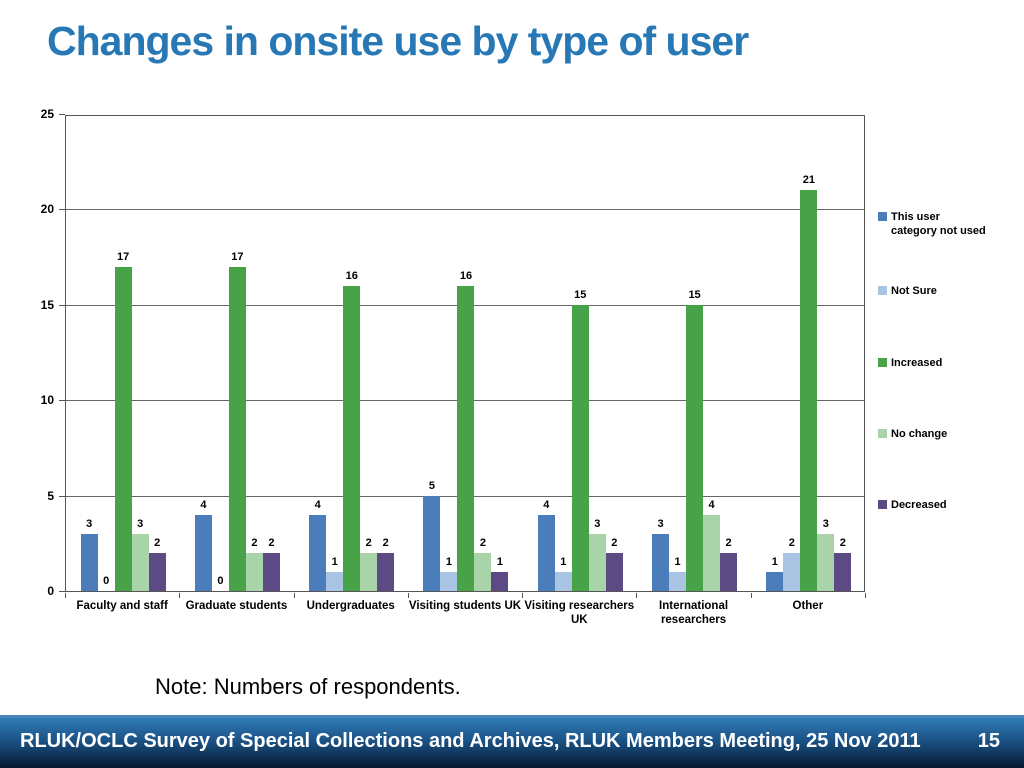  Describe the element at coordinates (432, 485) in the screenshot. I see `bar-data-label: 5` at that location.